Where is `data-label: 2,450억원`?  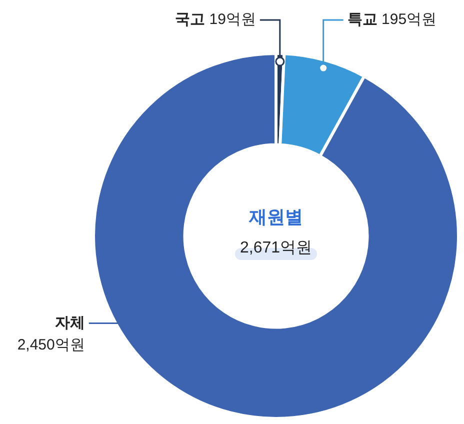
data-label: 2,450억원 is located at coordinates (51, 345).